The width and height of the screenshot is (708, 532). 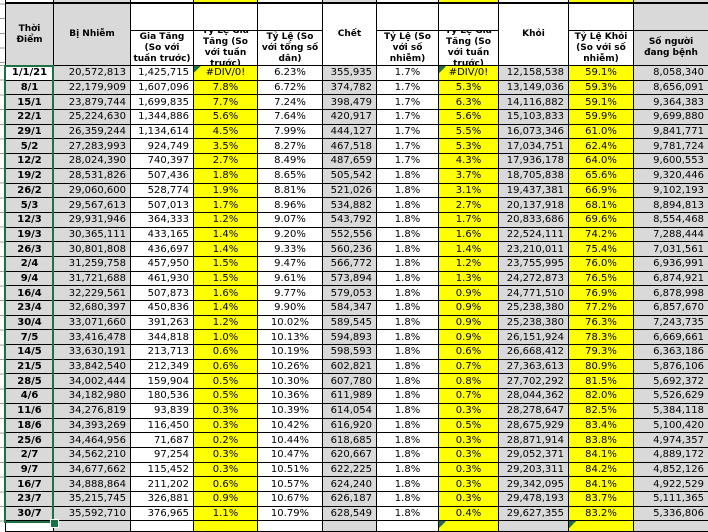 What do you see at coordinates (671, 235) in the screenshot?
I see `cell-active_cases: 7,288,444` at bounding box center [671, 235].